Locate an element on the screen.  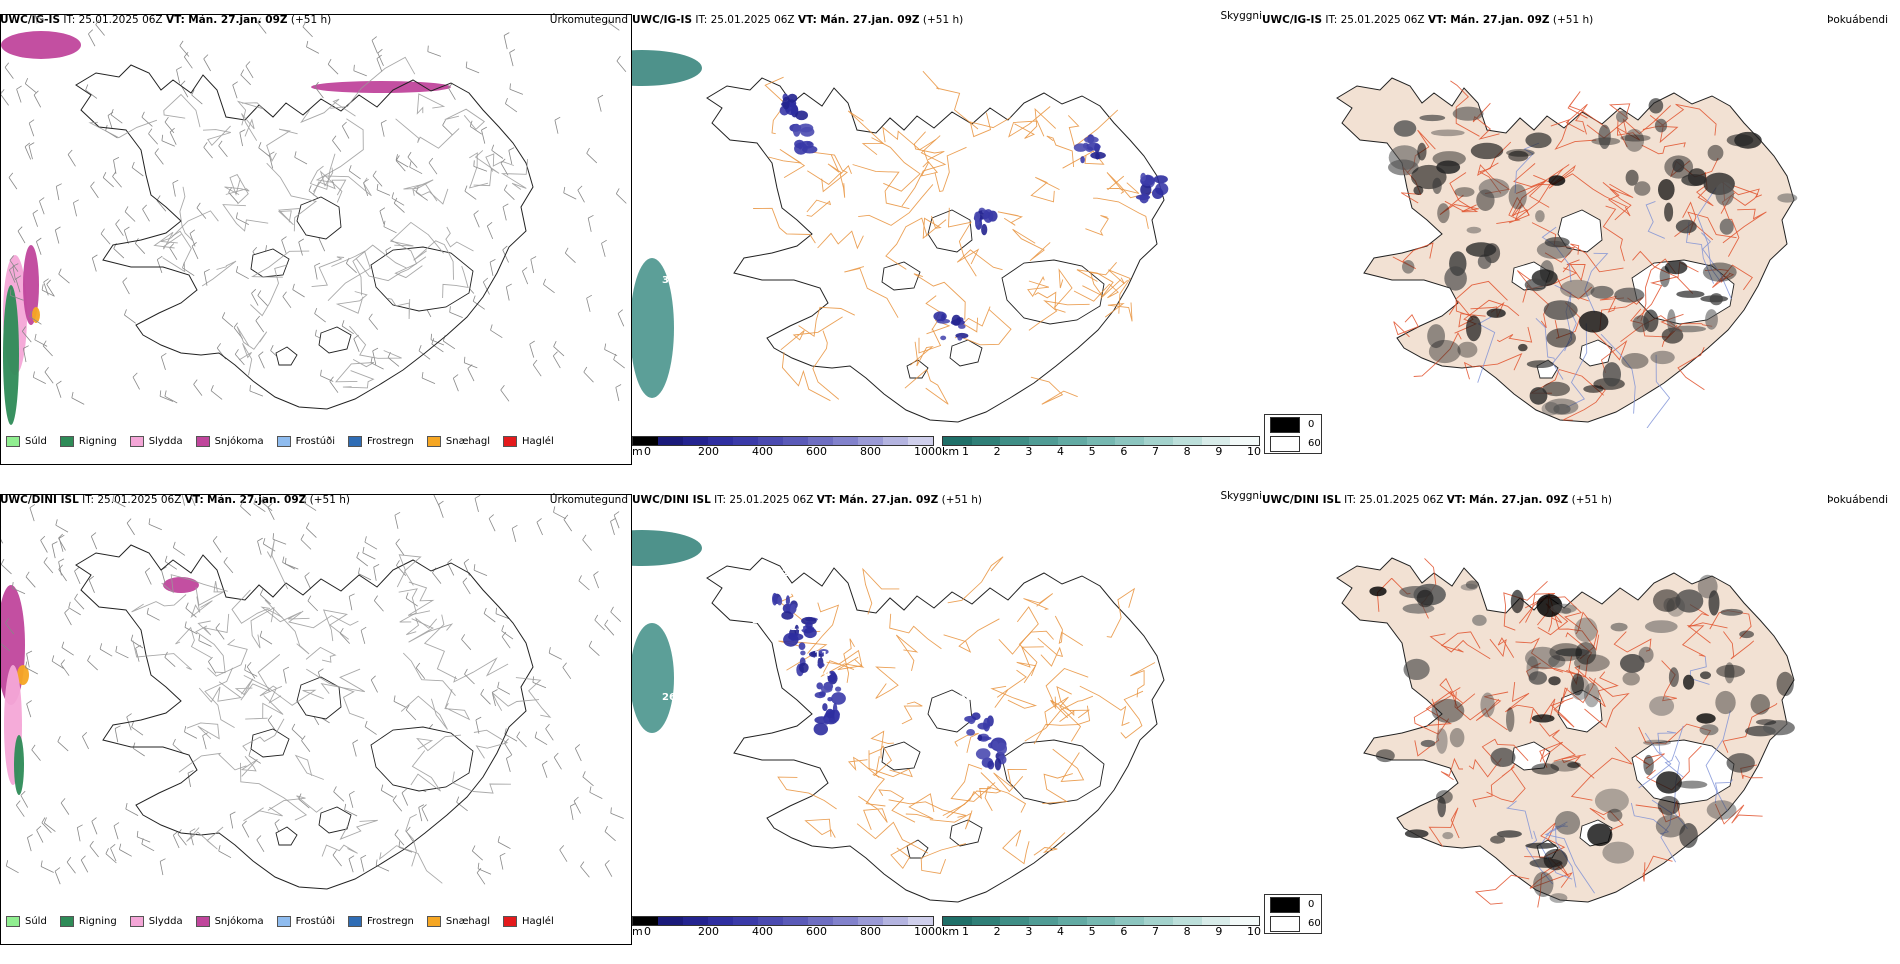
colorbar-tick: 0 is located at coordinates (647, 931).